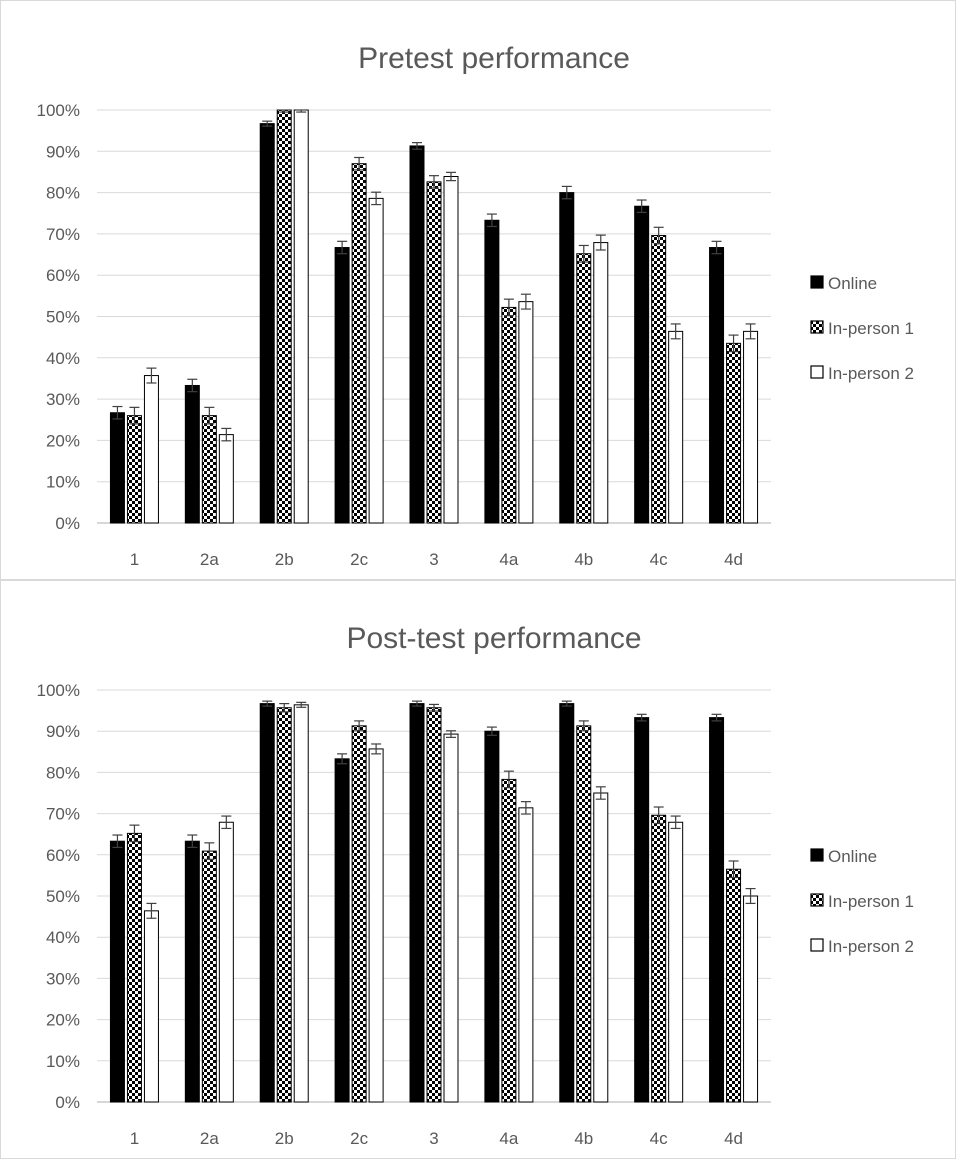 The width and height of the screenshot is (956, 1164). I want to click on pretest-y-tick-label: 80%, so click(63, 193).